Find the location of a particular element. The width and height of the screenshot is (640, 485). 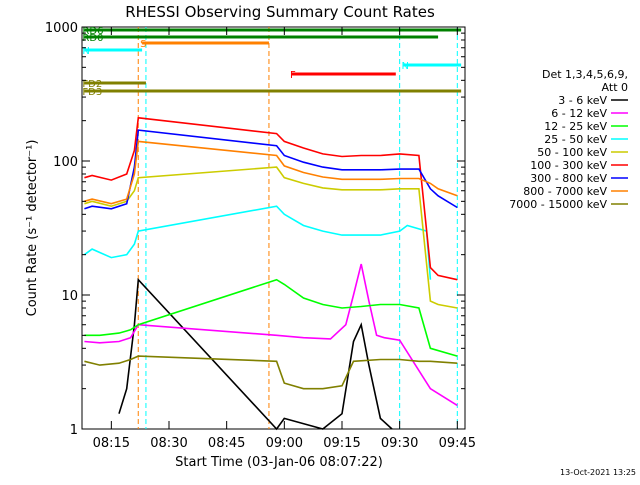

legend-label: 100 - 300 keV is located at coordinates (568, 165).